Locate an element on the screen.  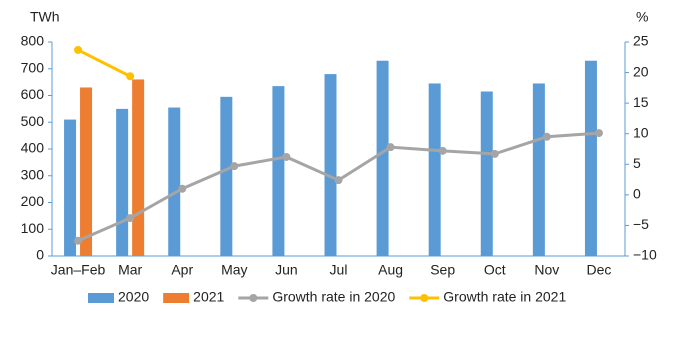
x-tick-label: Oct is located at coordinates (495, 270).